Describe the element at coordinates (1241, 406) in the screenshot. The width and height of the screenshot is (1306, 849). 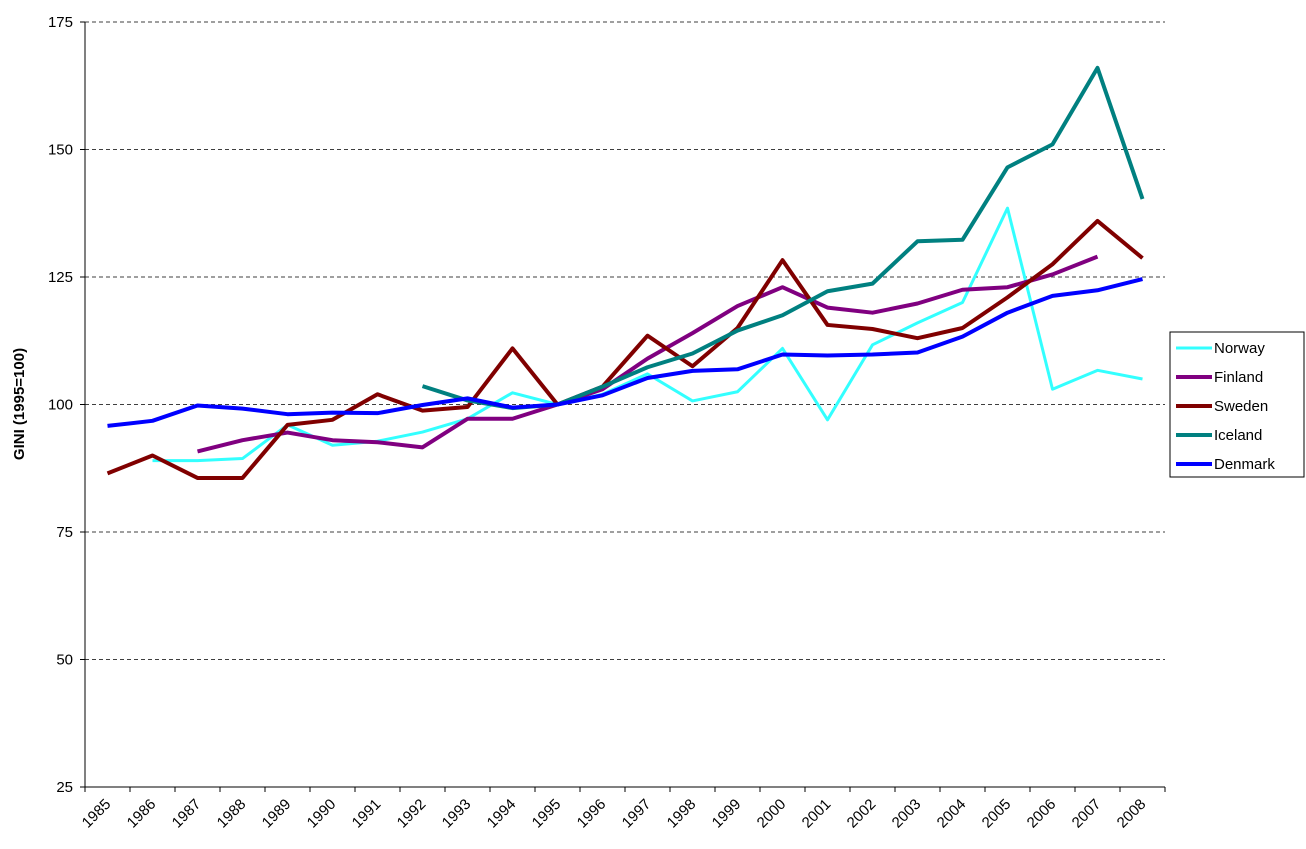
I see `legend-label: Sweden` at that location.